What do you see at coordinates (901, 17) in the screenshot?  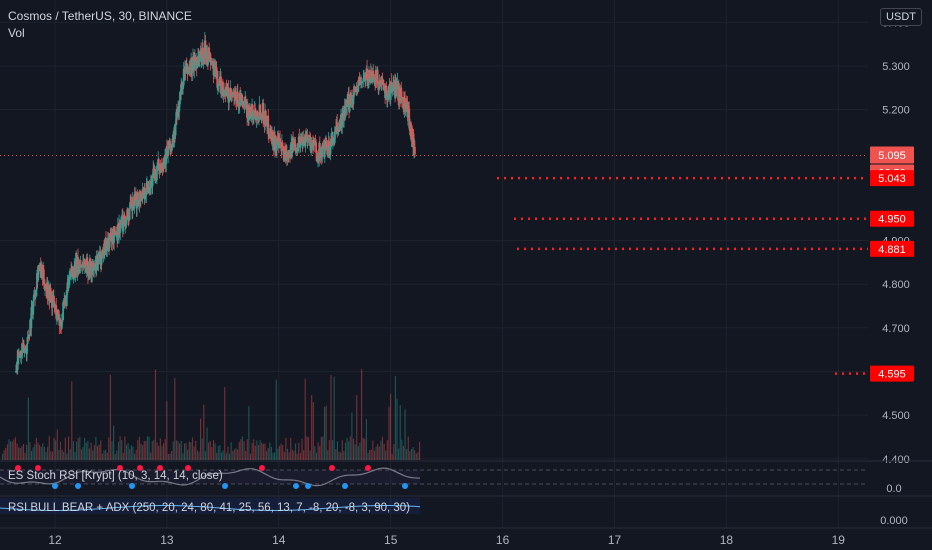 I see `currency-button: USDT` at bounding box center [901, 17].